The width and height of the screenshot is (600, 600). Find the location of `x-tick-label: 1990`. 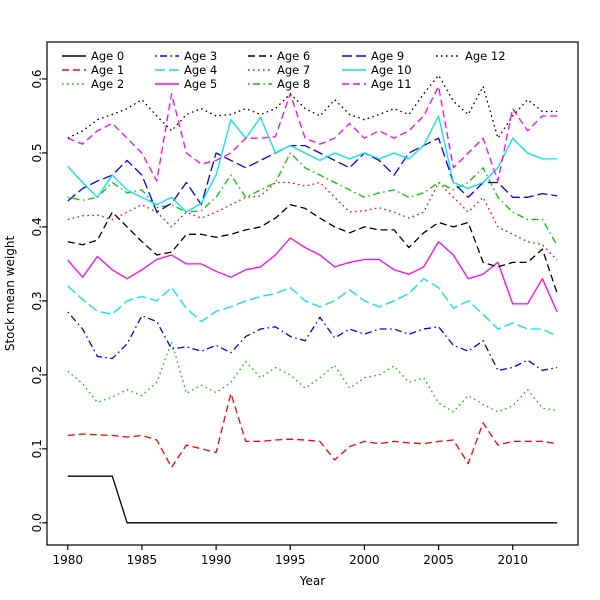

x-tick-label: 1990 is located at coordinates (216, 560).